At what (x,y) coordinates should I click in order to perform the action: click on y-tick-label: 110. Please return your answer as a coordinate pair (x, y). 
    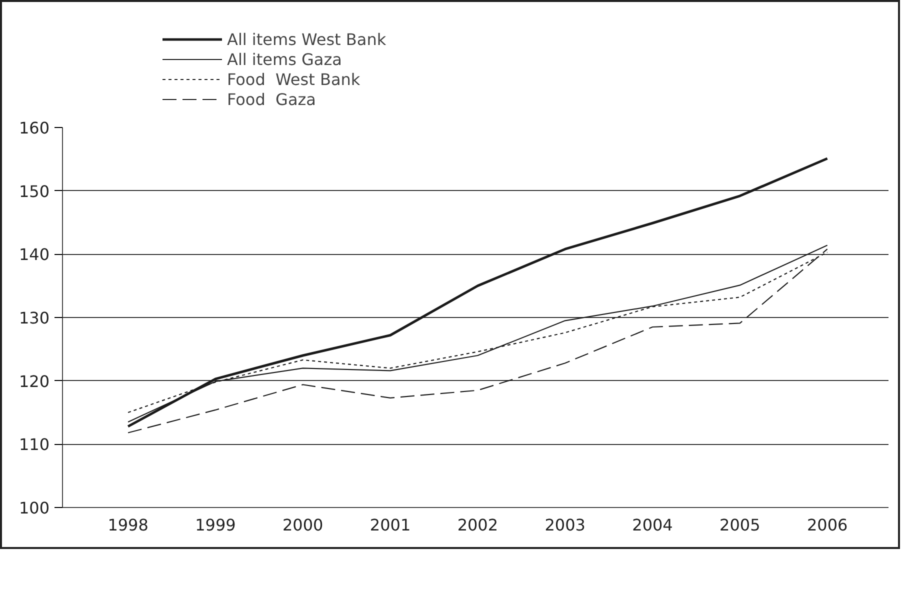
    Looking at the image, I should click on (34, 444).